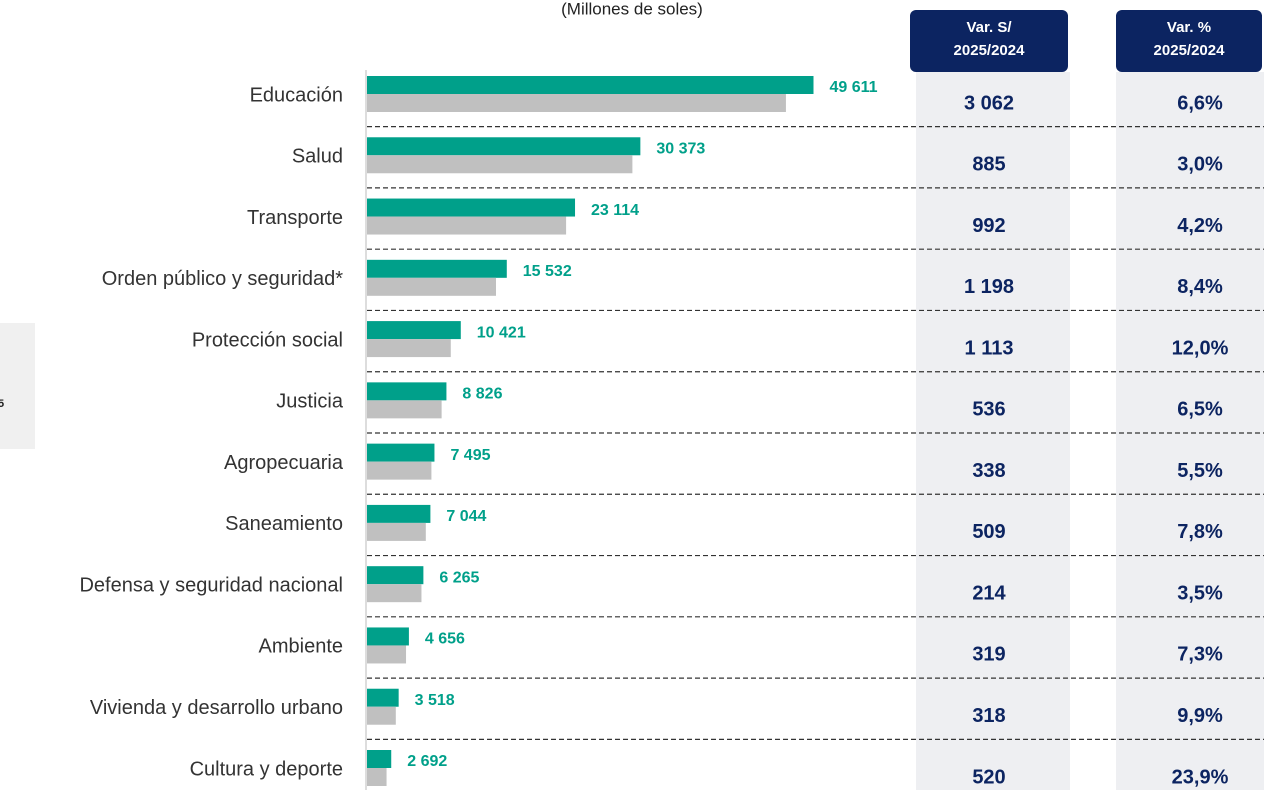  What do you see at coordinates (988, 777) in the screenshot?
I see `table-cell: 520` at bounding box center [988, 777].